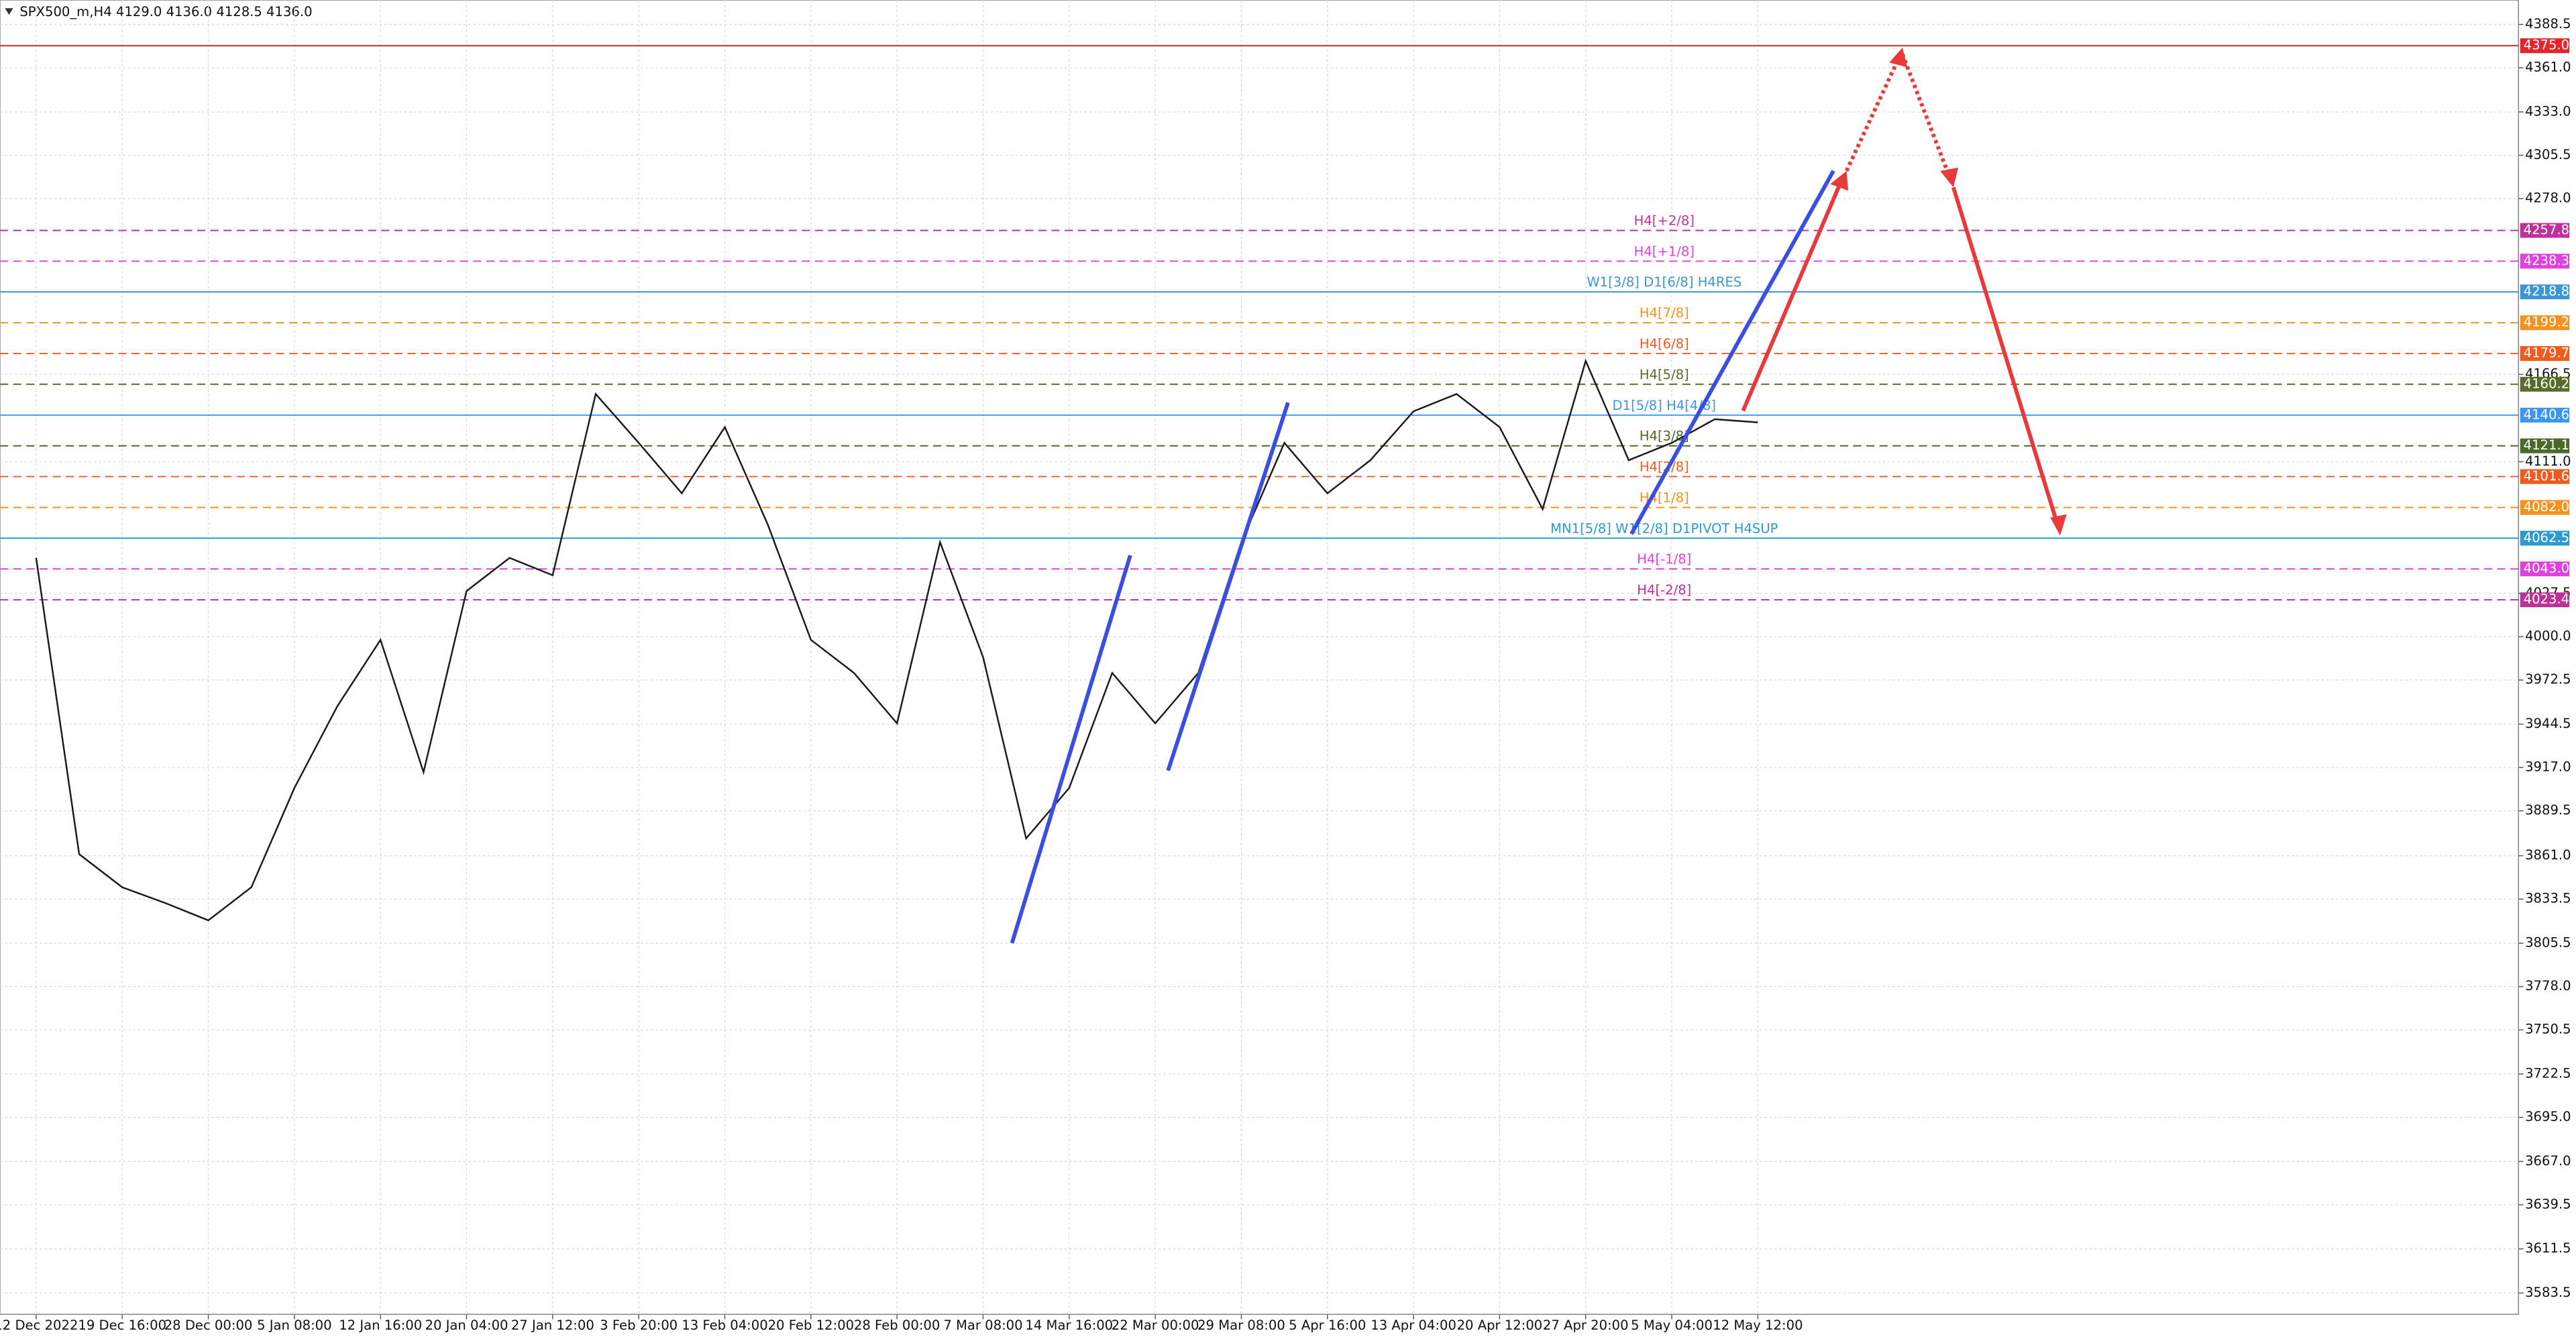 The width and height of the screenshot is (2576, 1339). What do you see at coordinates (1664, 221) in the screenshot?
I see `level-note: H4[+2/8]` at bounding box center [1664, 221].